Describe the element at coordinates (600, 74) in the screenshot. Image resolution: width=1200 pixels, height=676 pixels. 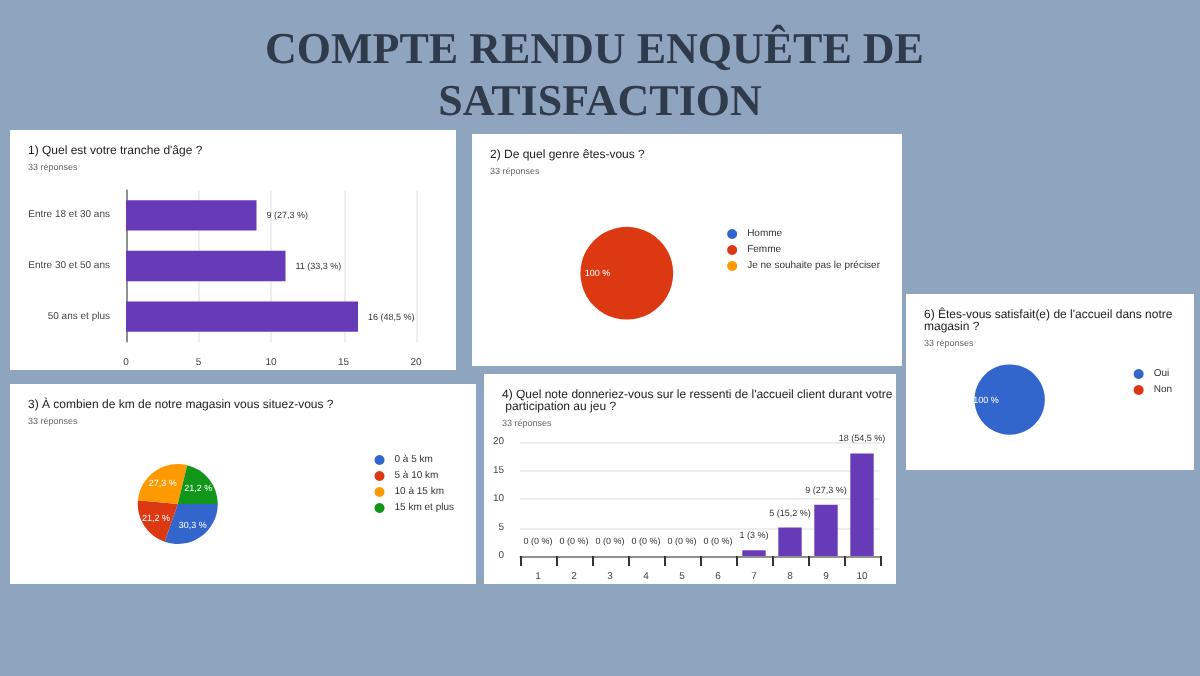
I see `text: COMPTE RENDU ENQUÊTE DE SATISFACTION` at that location.